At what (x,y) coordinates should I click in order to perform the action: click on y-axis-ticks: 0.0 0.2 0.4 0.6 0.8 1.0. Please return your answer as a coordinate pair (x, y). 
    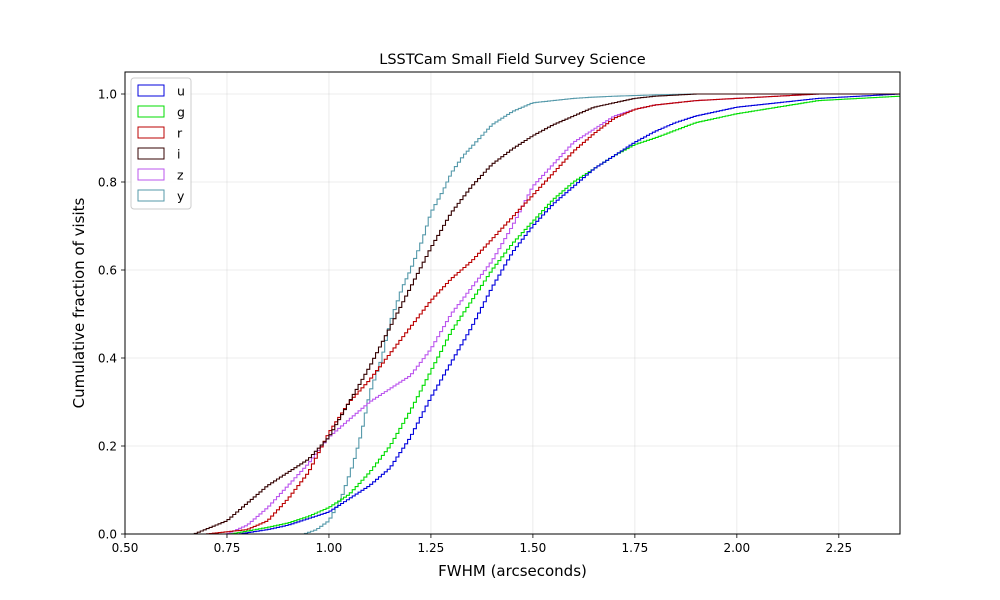
    Looking at the image, I should click on (111, 315).